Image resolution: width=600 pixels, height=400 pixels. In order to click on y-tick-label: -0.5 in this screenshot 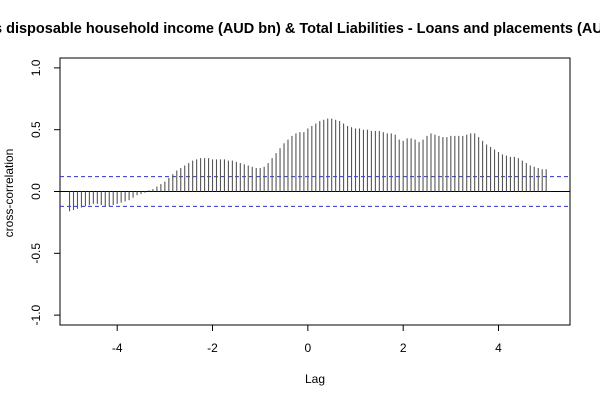, I will do `click(36, 253)`.